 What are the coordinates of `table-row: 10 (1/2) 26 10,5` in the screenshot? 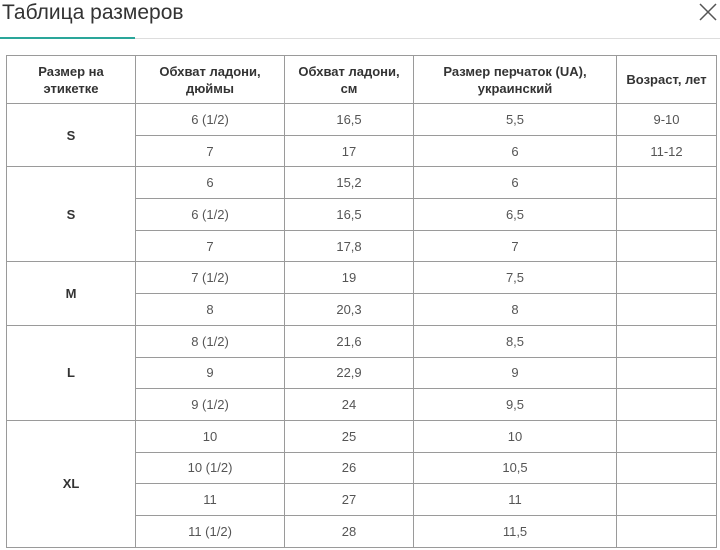 It's located at (362, 468).